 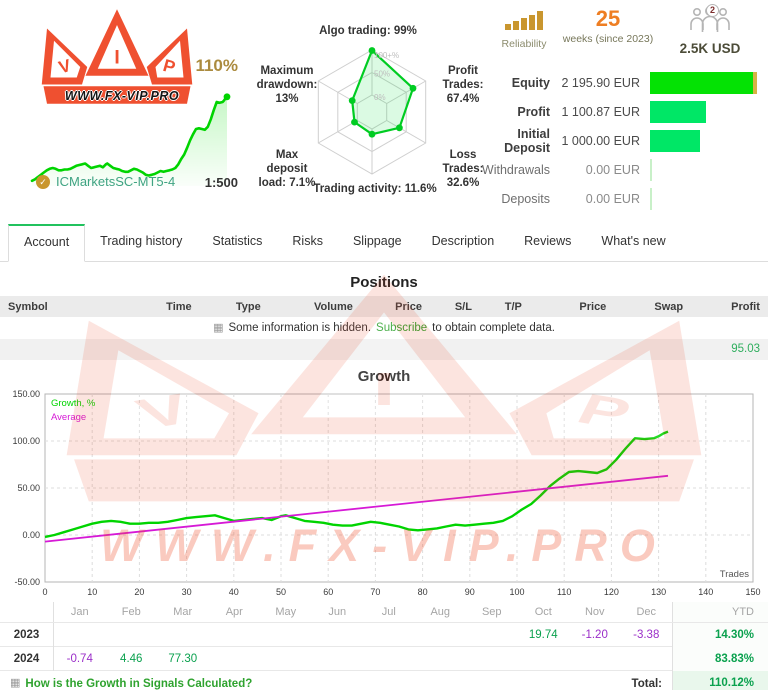 I want to click on signal-price: 2.5K USD, so click(x=710, y=48).